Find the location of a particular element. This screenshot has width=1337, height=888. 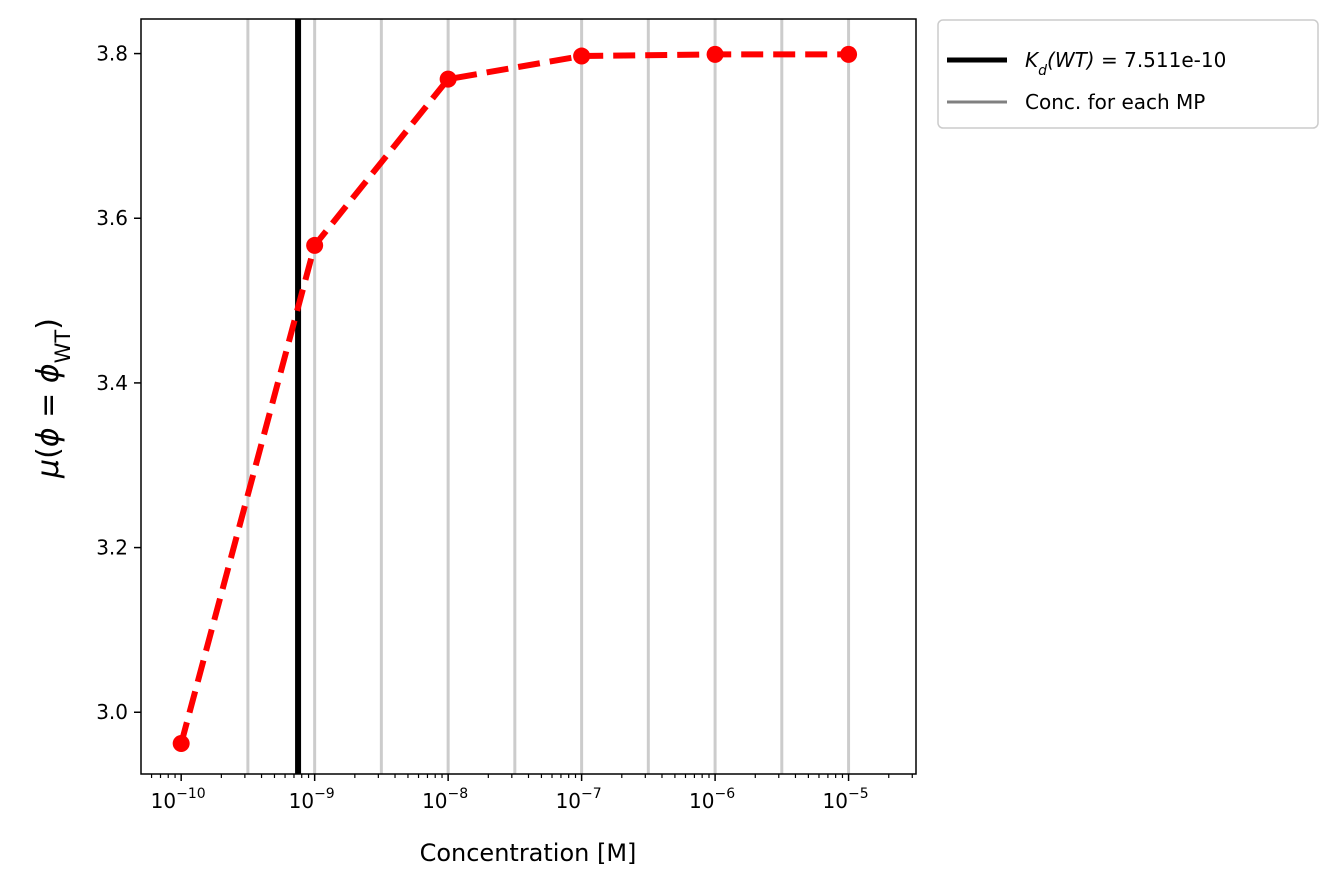

y-axis-title-eq: = is located at coordinates (48, 405).